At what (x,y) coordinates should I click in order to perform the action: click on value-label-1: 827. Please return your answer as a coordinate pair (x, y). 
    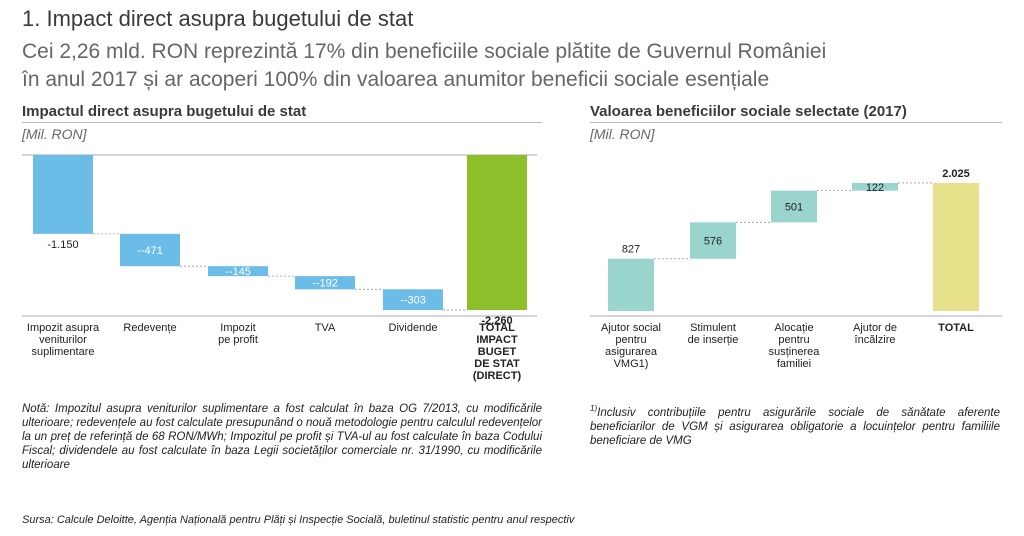
    Looking at the image, I should click on (631, 250).